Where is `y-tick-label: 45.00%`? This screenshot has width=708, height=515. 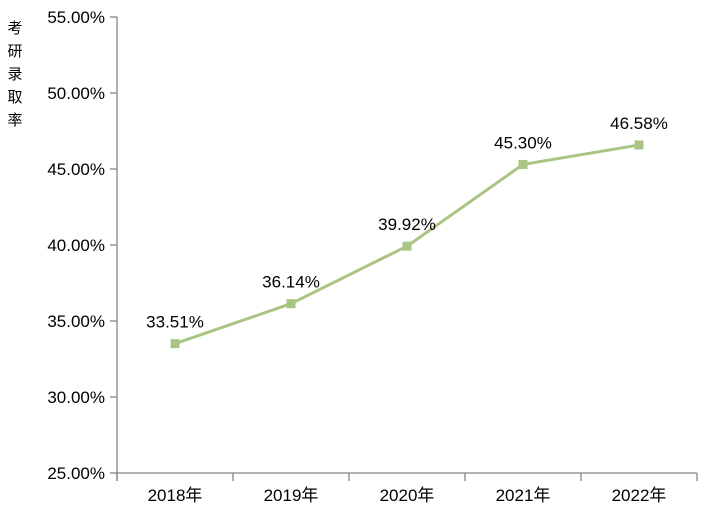
y-tick-label: 45.00% is located at coordinates (76, 169).